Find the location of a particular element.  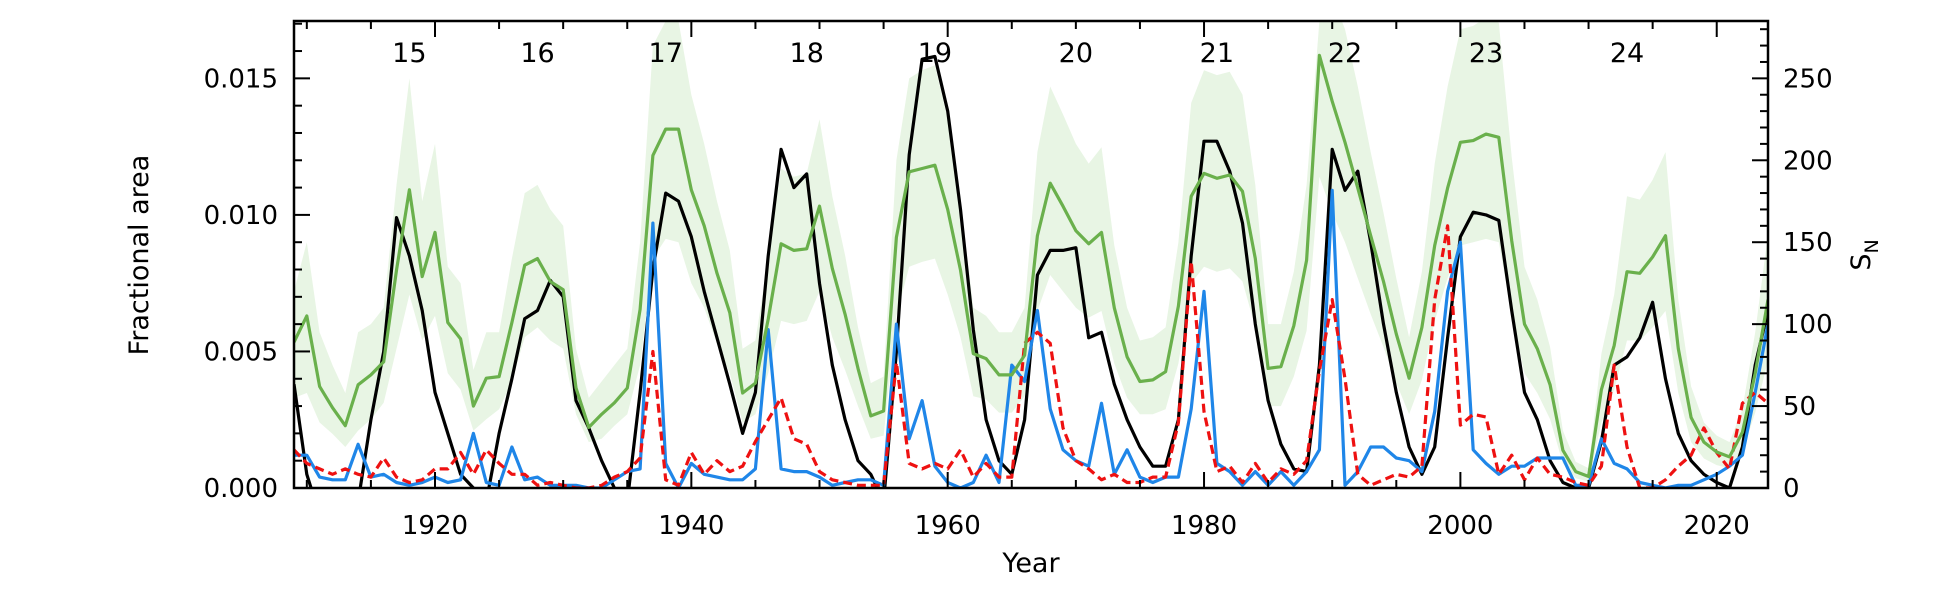

left-y-axis-title: Fractional area is located at coordinates (139, 255).